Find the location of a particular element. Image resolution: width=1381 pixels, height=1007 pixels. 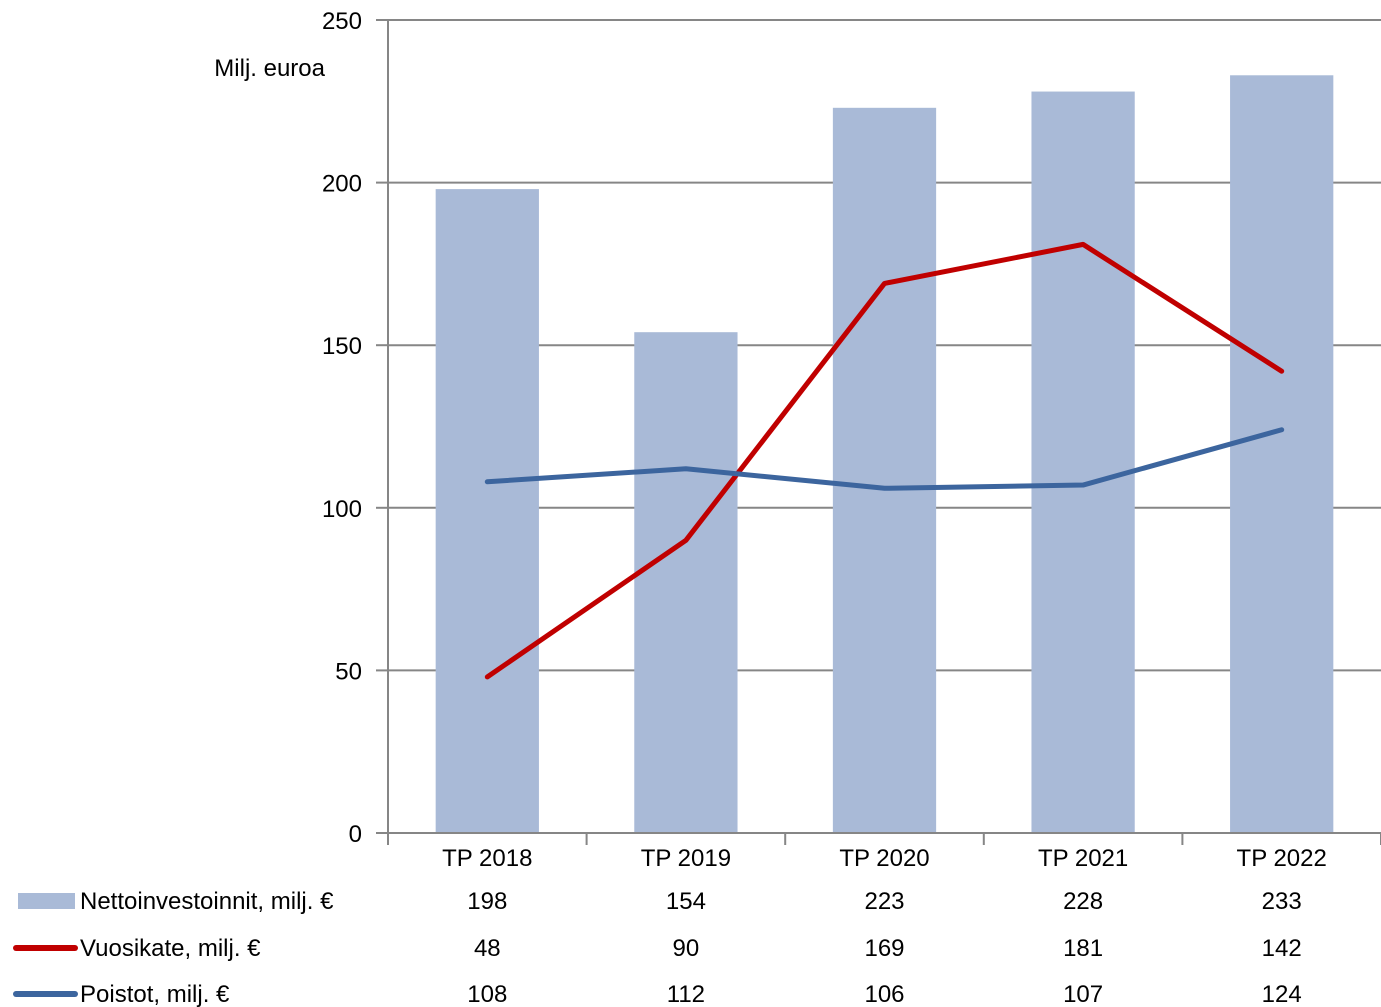

x-tick-label: TP 2020 is located at coordinates (884, 858).